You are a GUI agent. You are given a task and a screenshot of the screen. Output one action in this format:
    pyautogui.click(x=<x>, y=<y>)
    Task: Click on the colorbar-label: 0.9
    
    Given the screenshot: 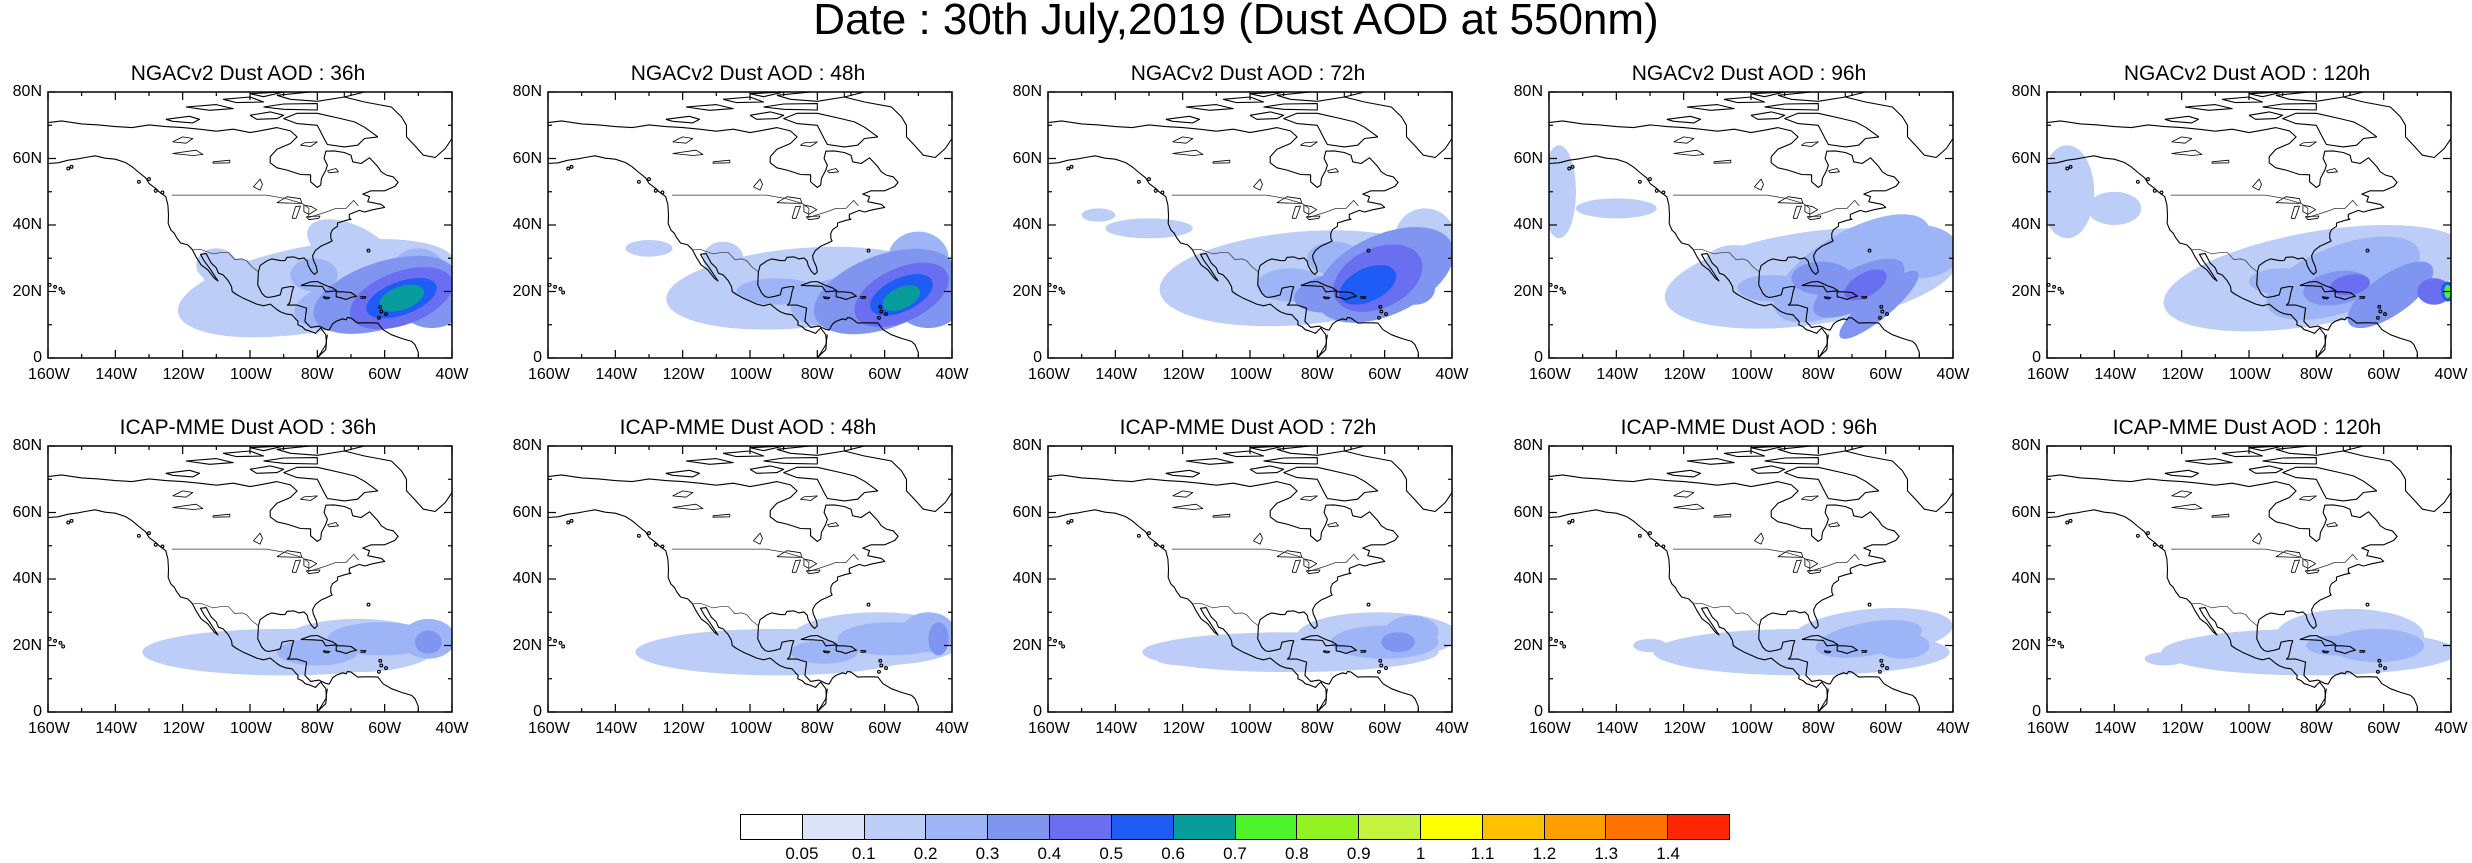 What is the action you would take?
    pyautogui.click(x=1358, y=853)
    